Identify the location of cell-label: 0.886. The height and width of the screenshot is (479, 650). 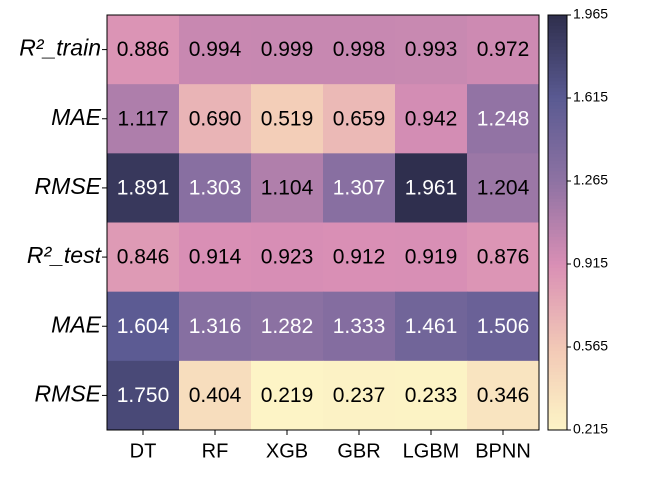
(143, 49).